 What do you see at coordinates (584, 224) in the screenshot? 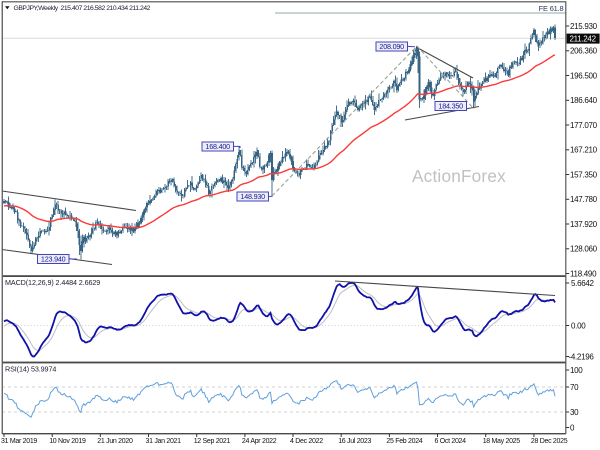
I see `svg-text: 137.920` at bounding box center [584, 224].